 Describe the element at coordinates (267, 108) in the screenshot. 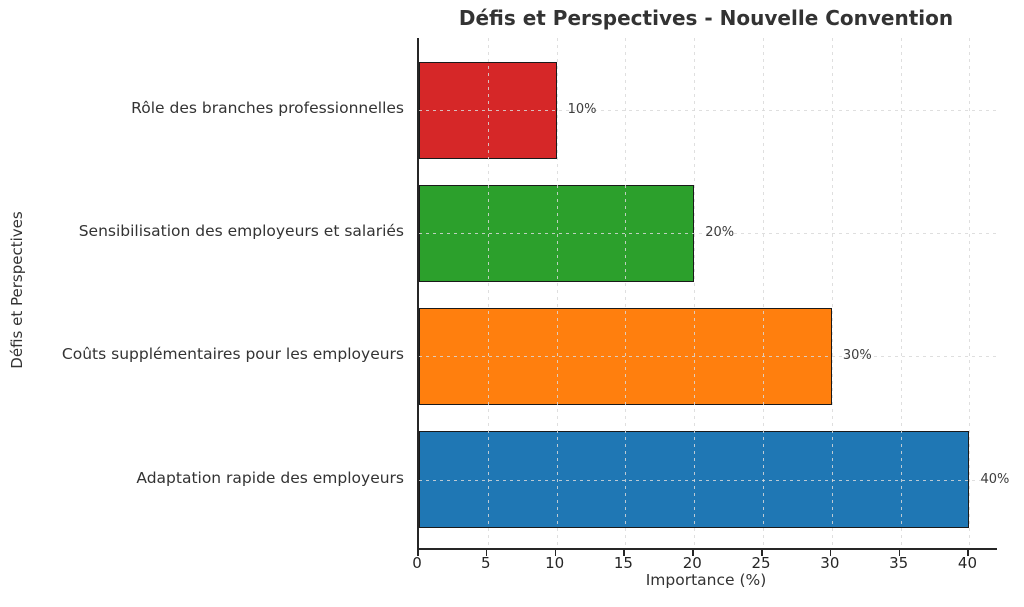

I see `category-label: Rôle des branches professionnelles` at that location.